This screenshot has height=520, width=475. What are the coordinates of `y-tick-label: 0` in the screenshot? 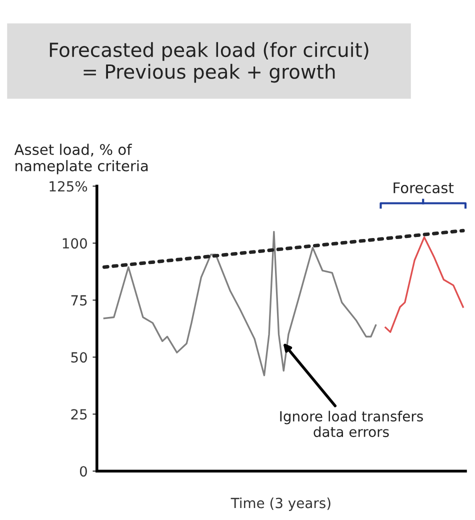 It's located at (83, 471).